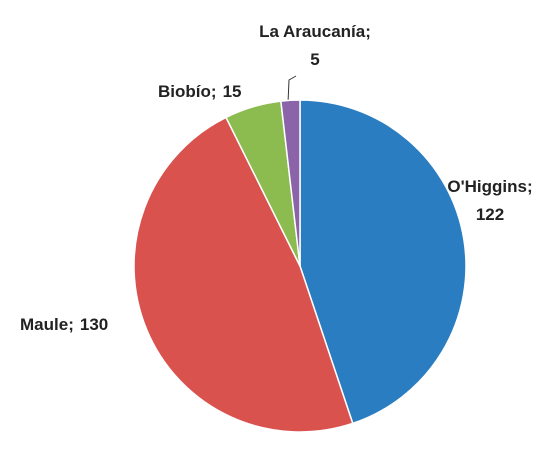  What do you see at coordinates (232, 91) in the screenshot?
I see `label-value: 15` at bounding box center [232, 91].